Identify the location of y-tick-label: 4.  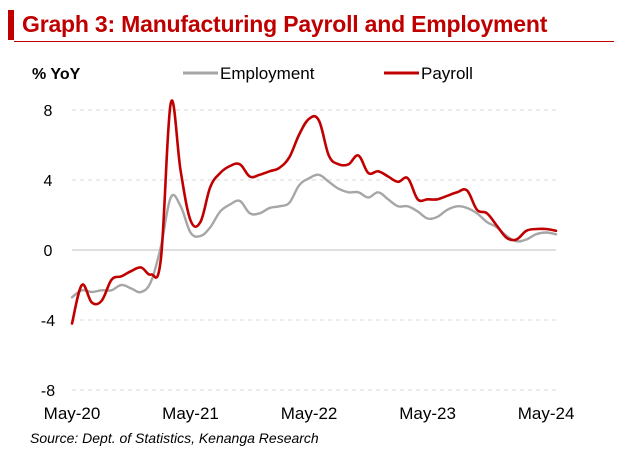
(48, 181).